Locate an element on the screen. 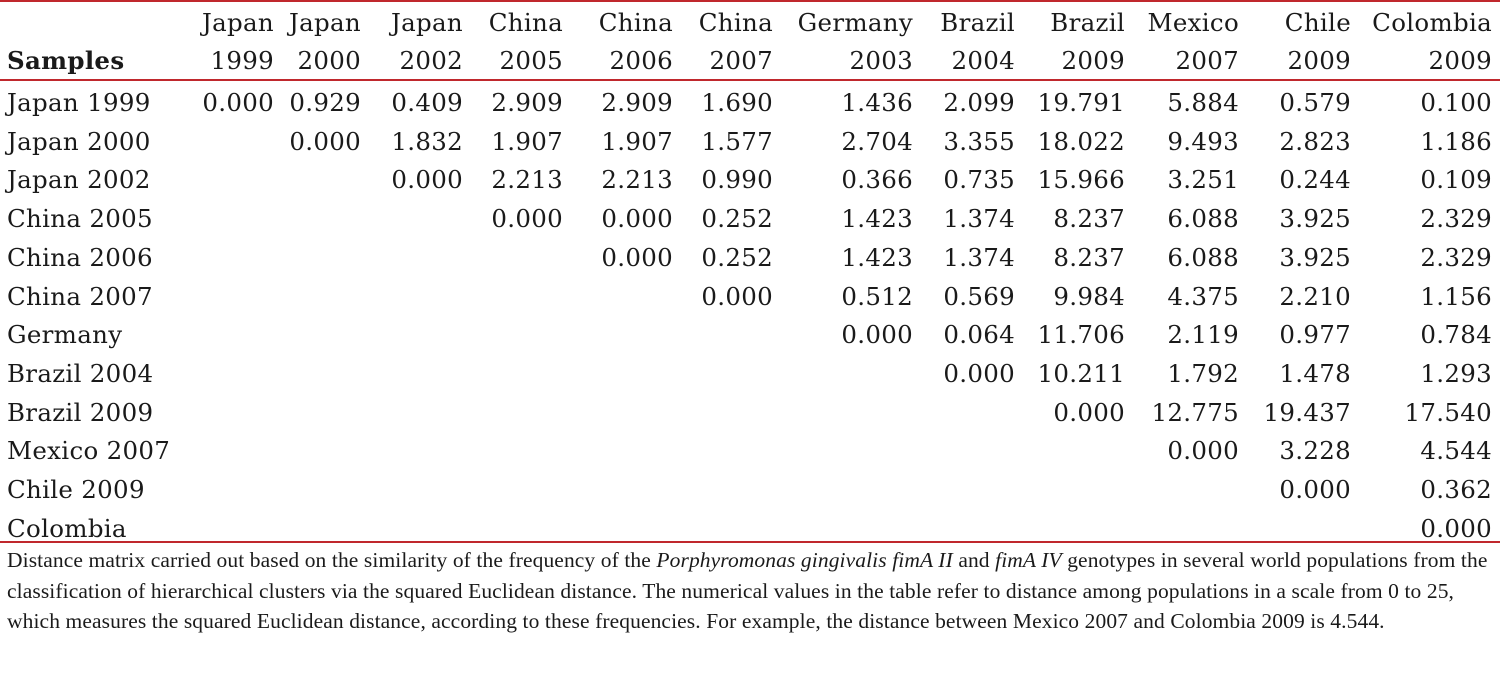 This screenshot has height=683, width=1500. column-header-year: 2000 is located at coordinates (329, 60).